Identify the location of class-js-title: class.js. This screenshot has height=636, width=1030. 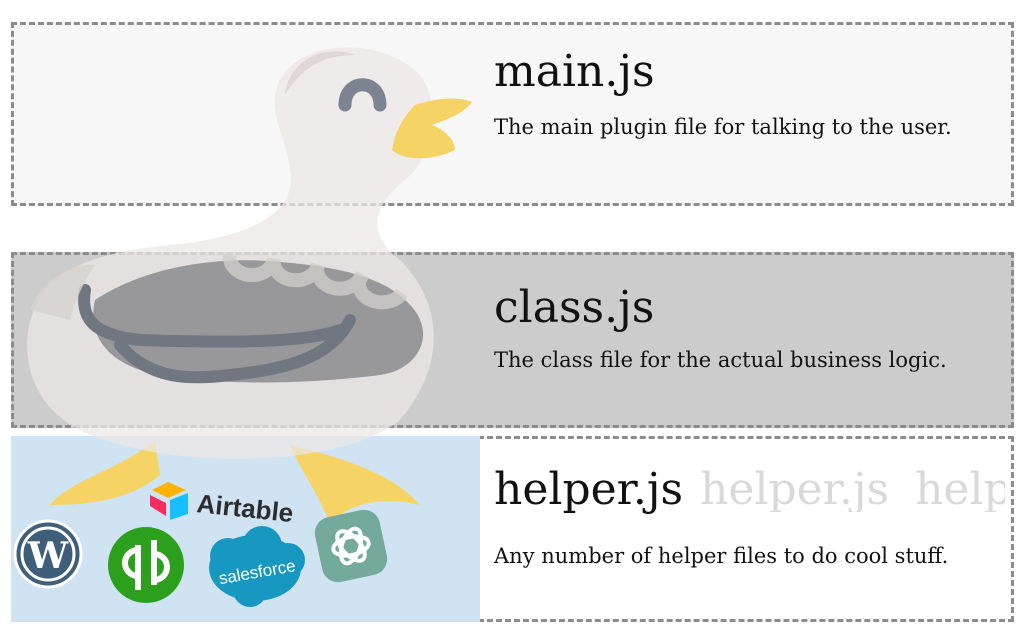
(574, 307).